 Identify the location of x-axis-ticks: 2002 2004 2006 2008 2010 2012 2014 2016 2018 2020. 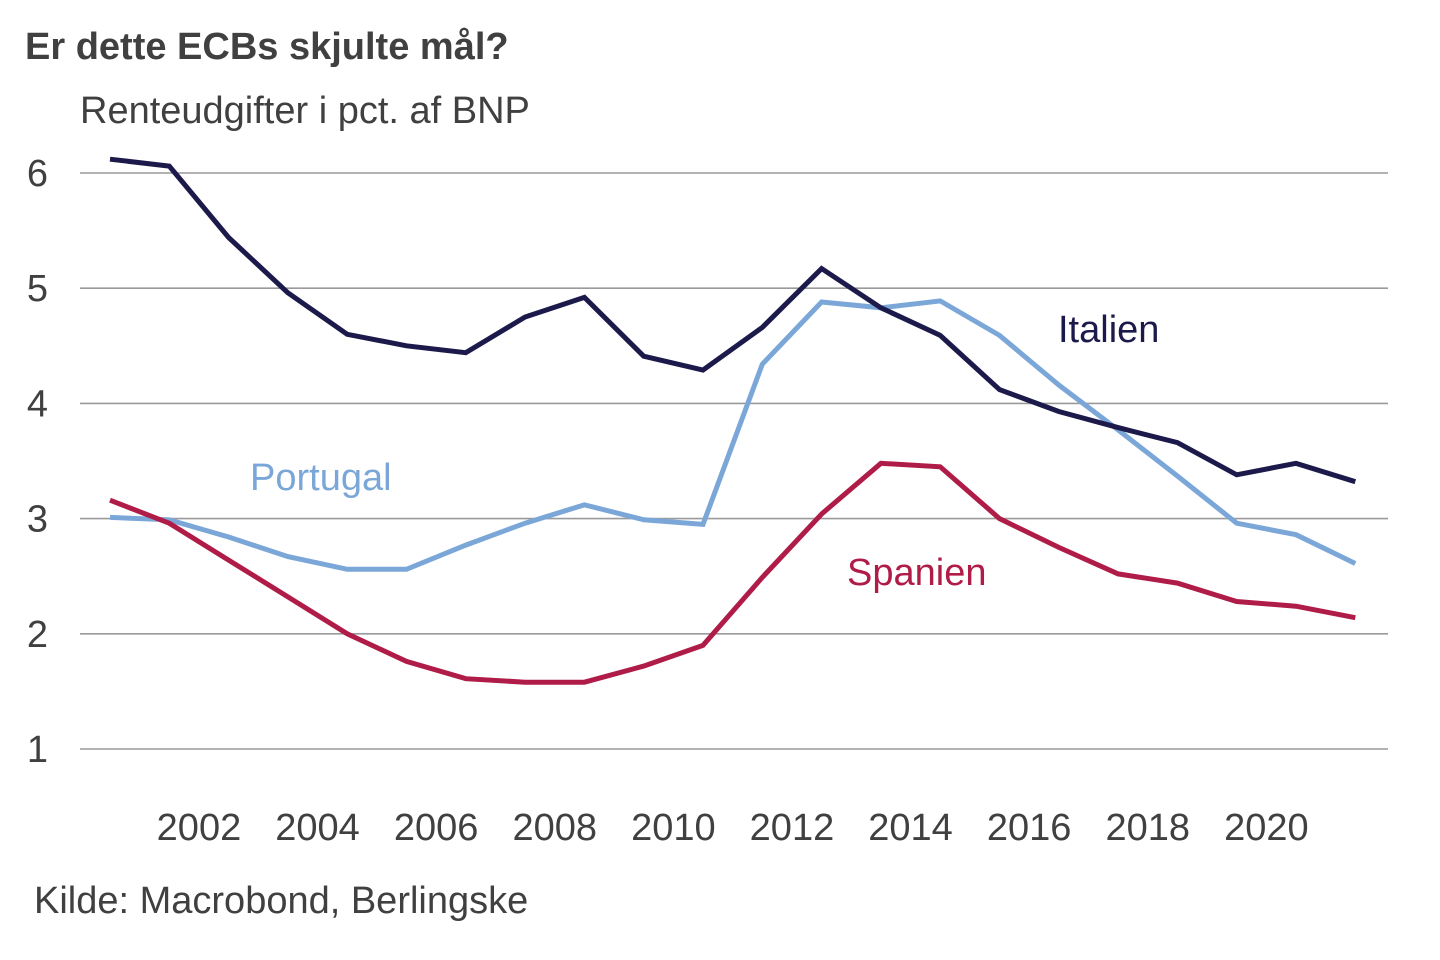
(733, 828).